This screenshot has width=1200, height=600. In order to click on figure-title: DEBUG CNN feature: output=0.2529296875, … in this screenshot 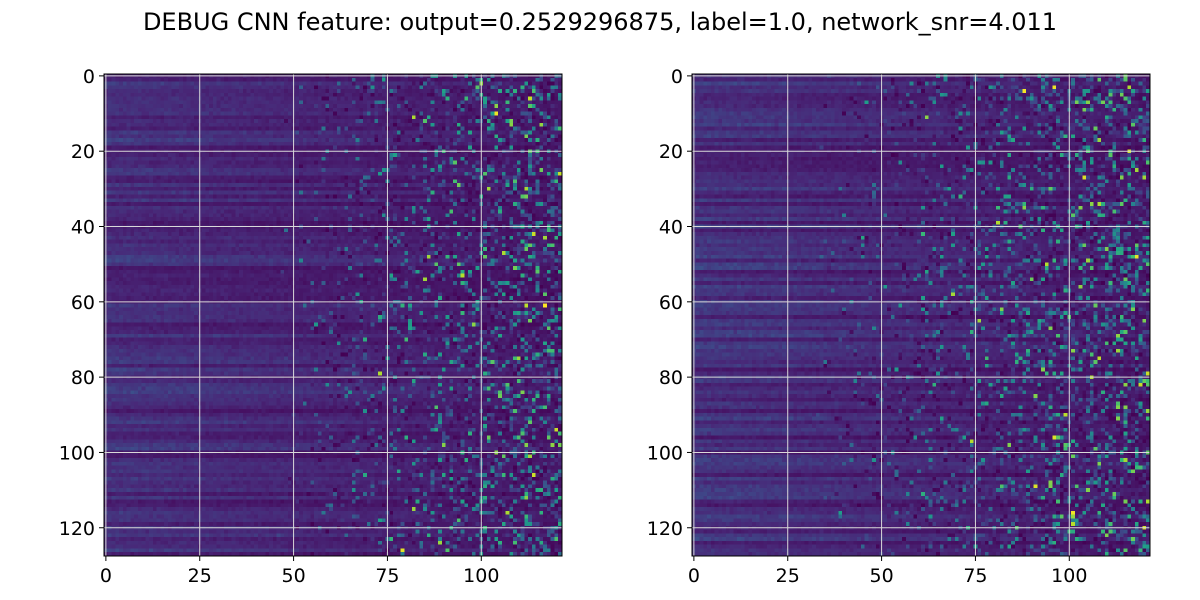, I will do `click(600, 22)`.